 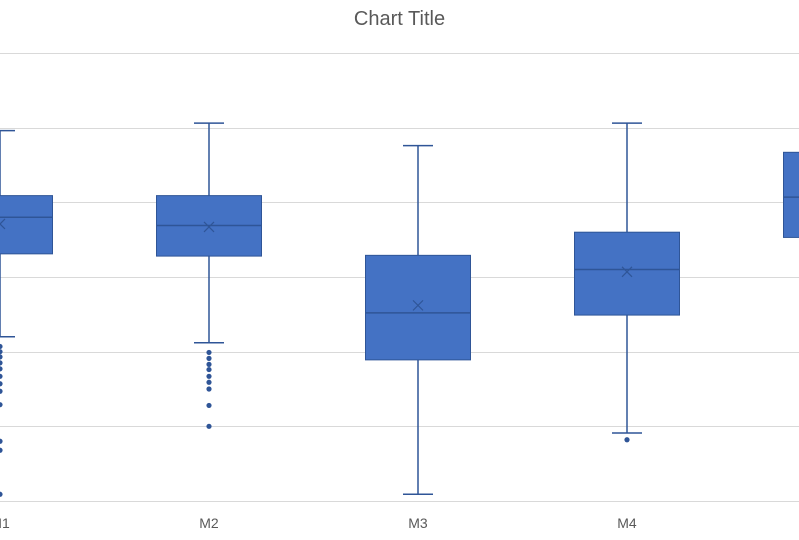 I want to click on x-tick-label: M4, so click(x=627, y=523).